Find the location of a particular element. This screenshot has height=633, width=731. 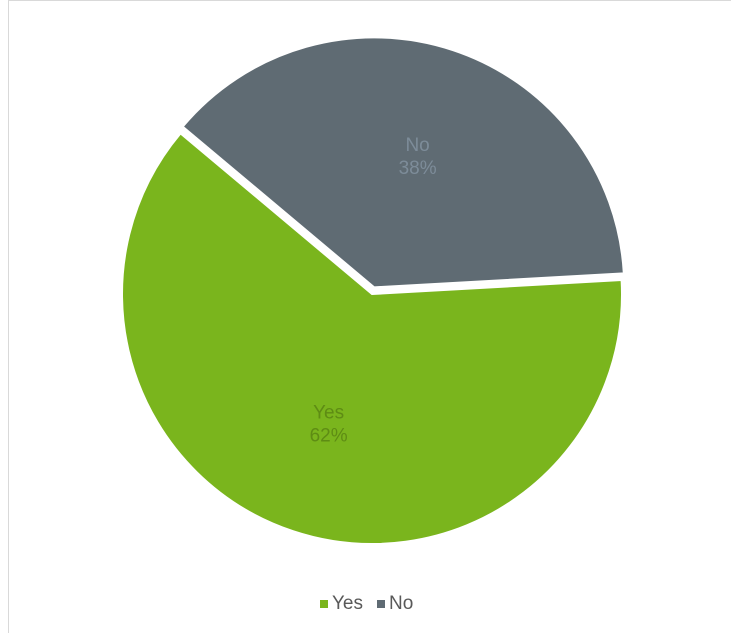

data-label-value: 62% is located at coordinates (329, 435).